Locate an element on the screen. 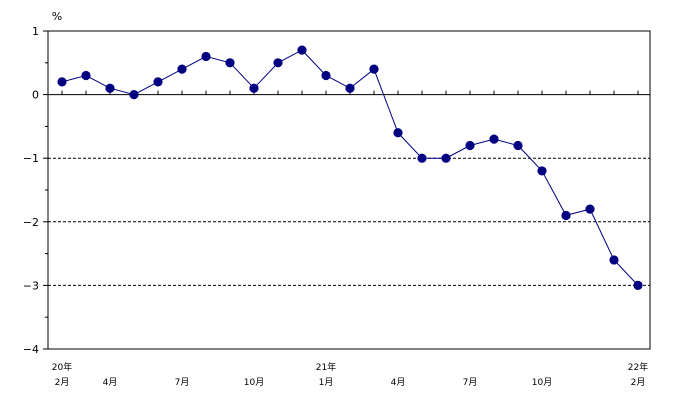 Image resolution: width=679 pixels, height=417 pixels. y-tick-label: 0 is located at coordinates (35, 95).